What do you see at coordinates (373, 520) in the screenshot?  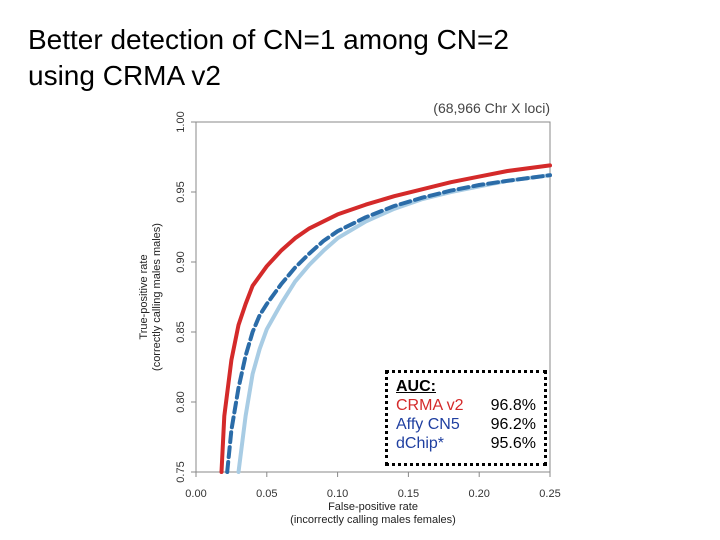 I see `x-axis-label-line2: (incorrectly calling males females)` at bounding box center [373, 520].